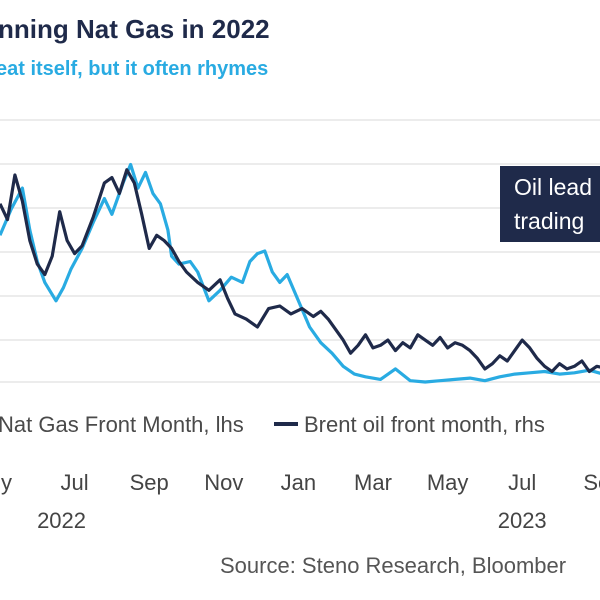  What do you see at coordinates (522, 520) in the screenshot?
I see `x-year-label: 2023` at bounding box center [522, 520].